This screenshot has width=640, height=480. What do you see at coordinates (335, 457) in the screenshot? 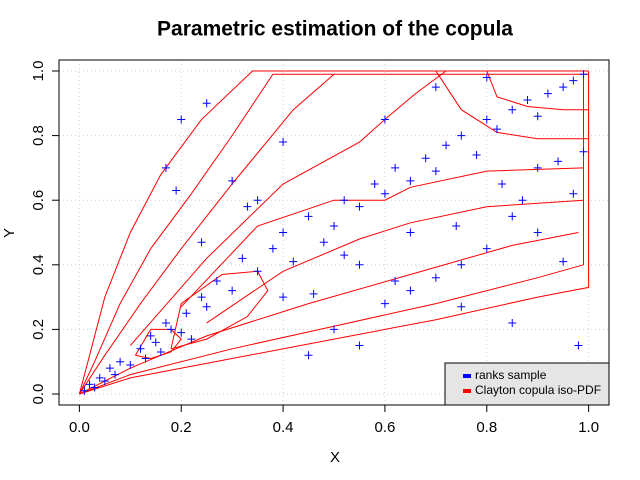
I see `x-axis-label: X` at bounding box center [335, 457].